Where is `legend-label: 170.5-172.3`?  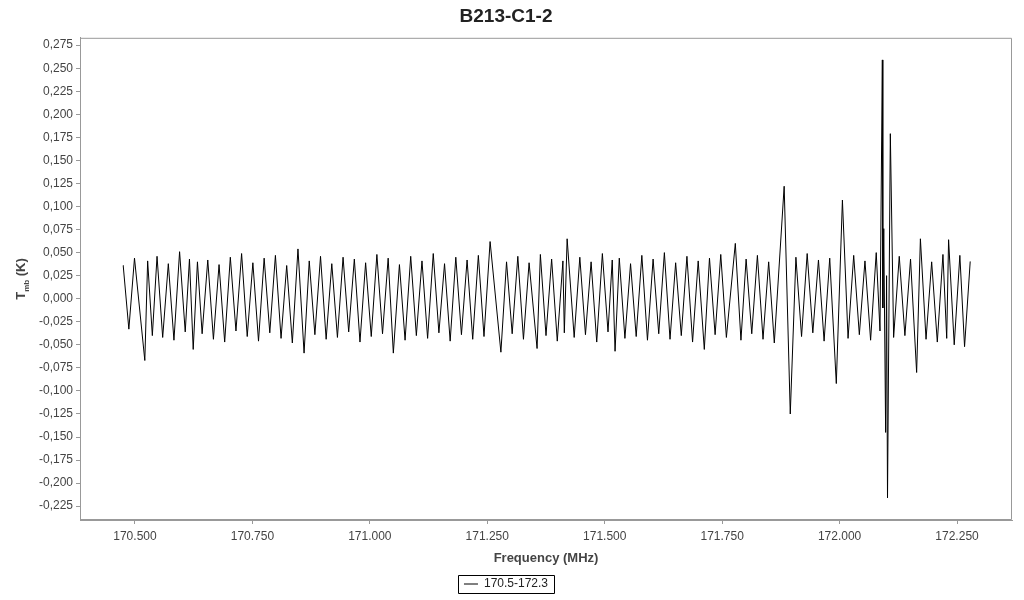 legend-label: 170.5-172.3 is located at coordinates (516, 583).